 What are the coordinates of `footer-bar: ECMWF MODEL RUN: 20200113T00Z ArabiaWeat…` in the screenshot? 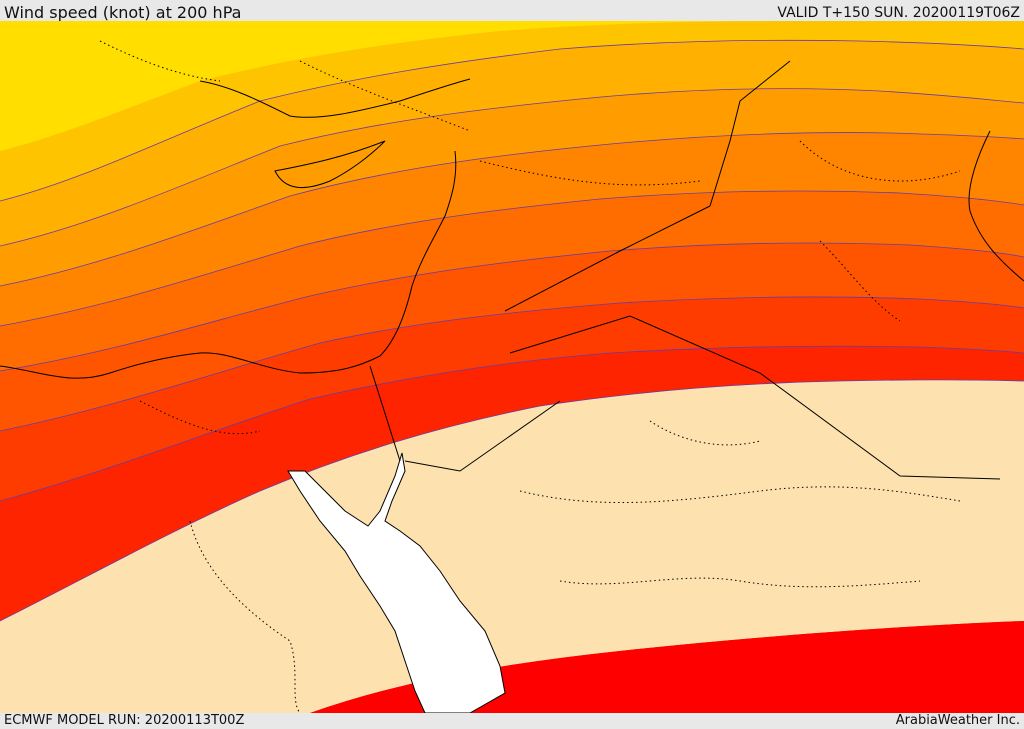 It's located at (512, 721).